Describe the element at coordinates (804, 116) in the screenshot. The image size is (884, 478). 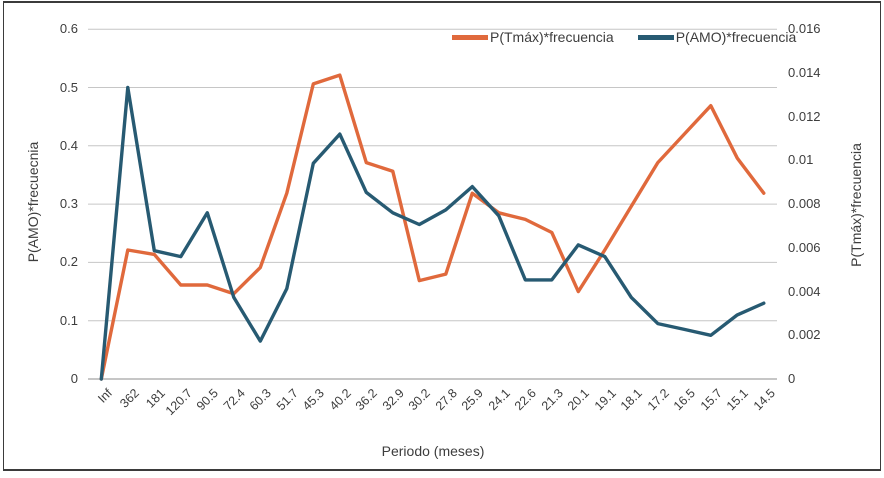
I see `right-y-tick-label: 0.012` at that location.